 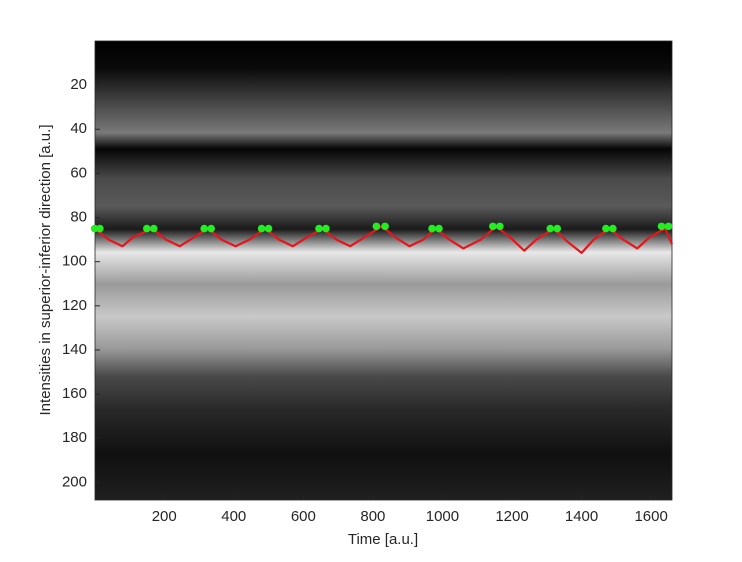 I want to click on x-tick-label: 1000, so click(x=442, y=516).